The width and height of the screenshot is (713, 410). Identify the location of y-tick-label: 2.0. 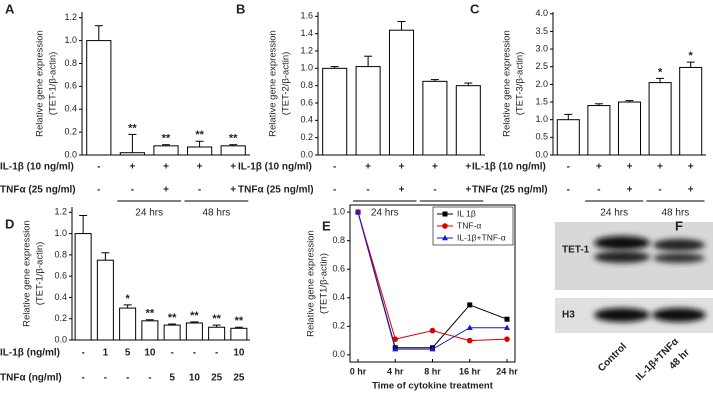
(541, 84).